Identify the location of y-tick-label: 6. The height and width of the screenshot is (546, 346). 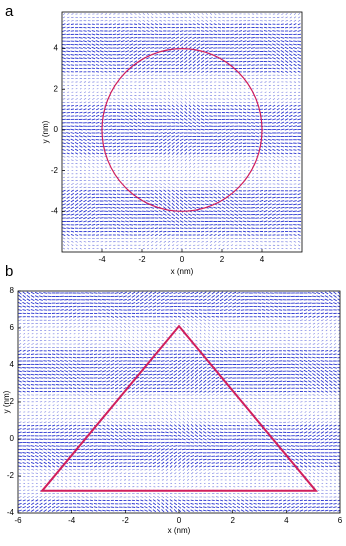
(12, 327).